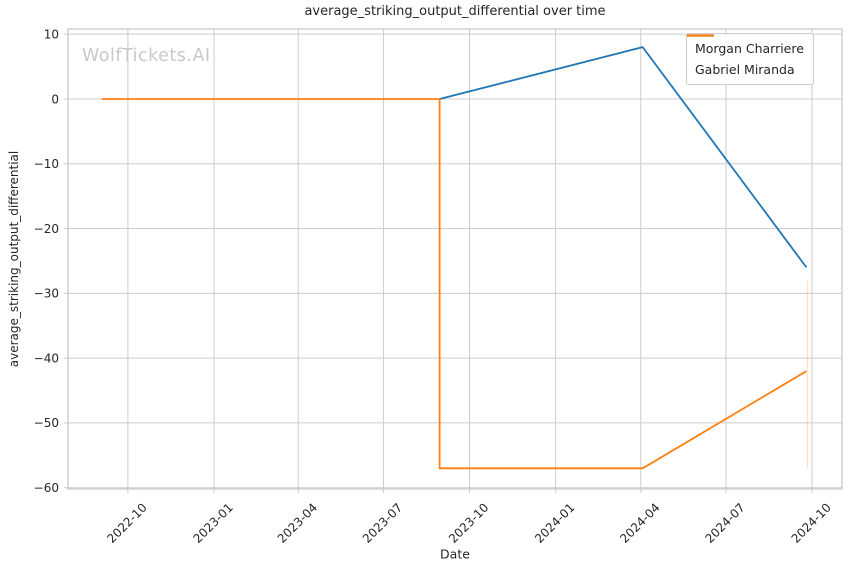  What do you see at coordinates (126, 522) in the screenshot?
I see `x-tick-label: 2022-10` at bounding box center [126, 522].